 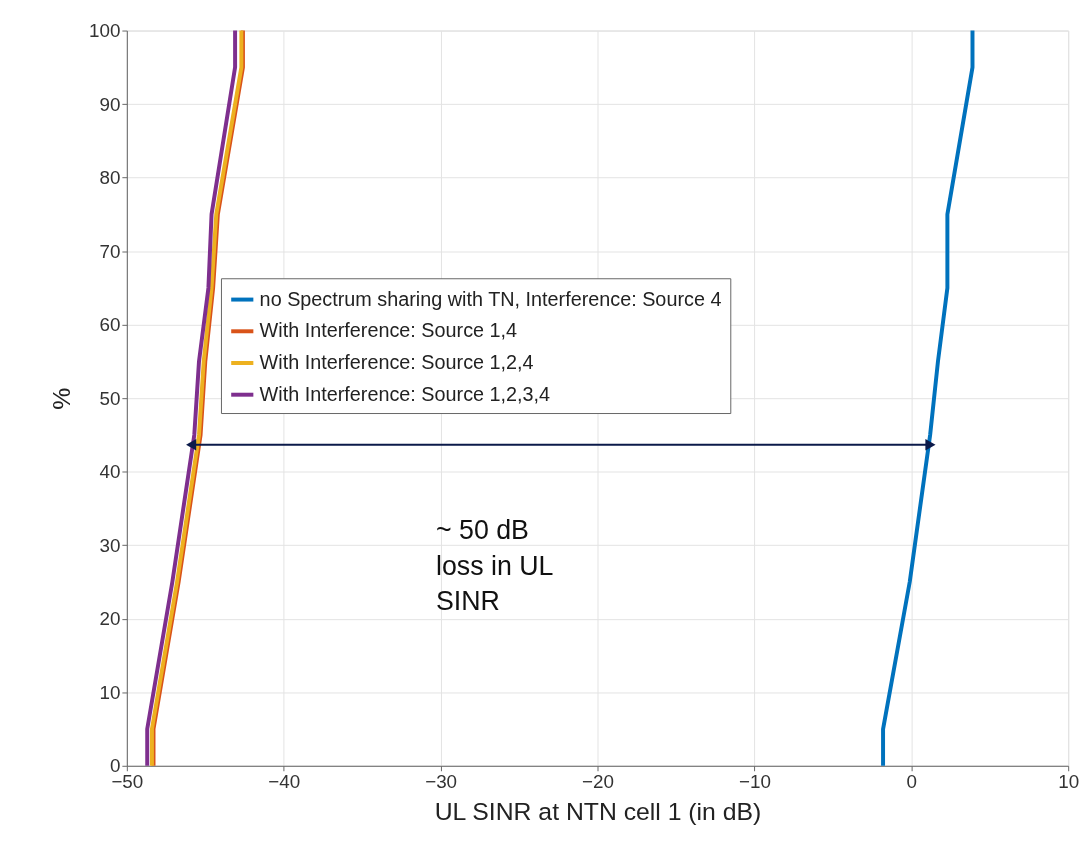 I want to click on legend-label: no Spectrum sharing with TN, Interference: Source 4, so click(x=490, y=298).